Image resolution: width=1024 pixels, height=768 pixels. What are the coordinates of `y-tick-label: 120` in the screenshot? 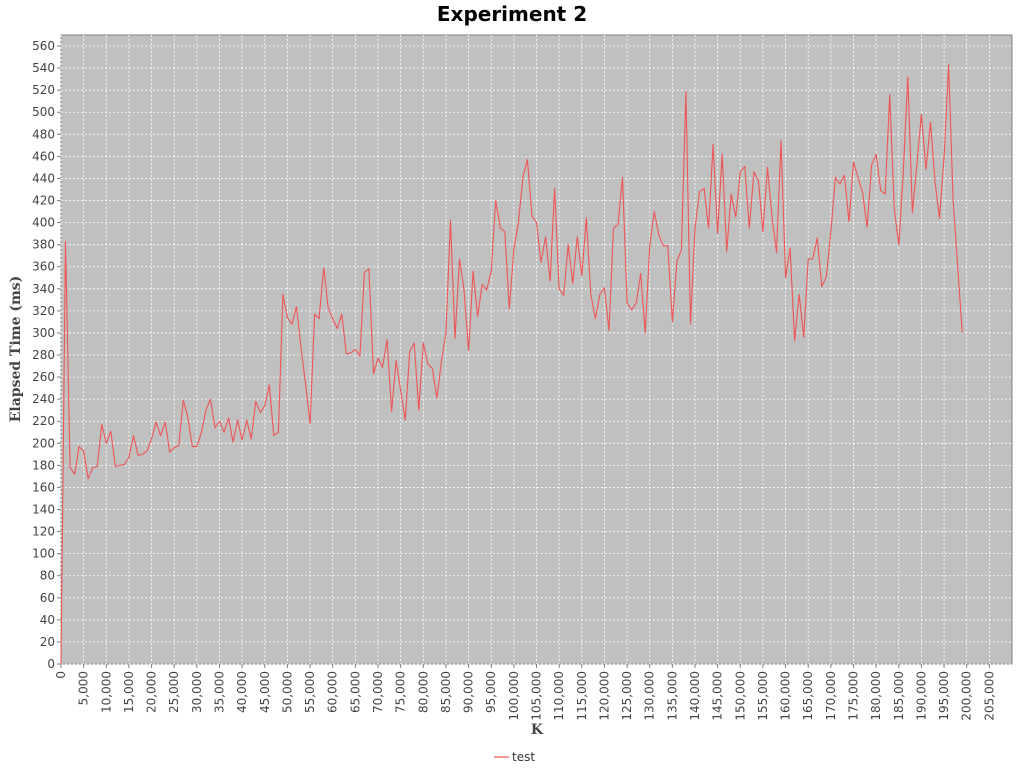 It's located at (43, 532).